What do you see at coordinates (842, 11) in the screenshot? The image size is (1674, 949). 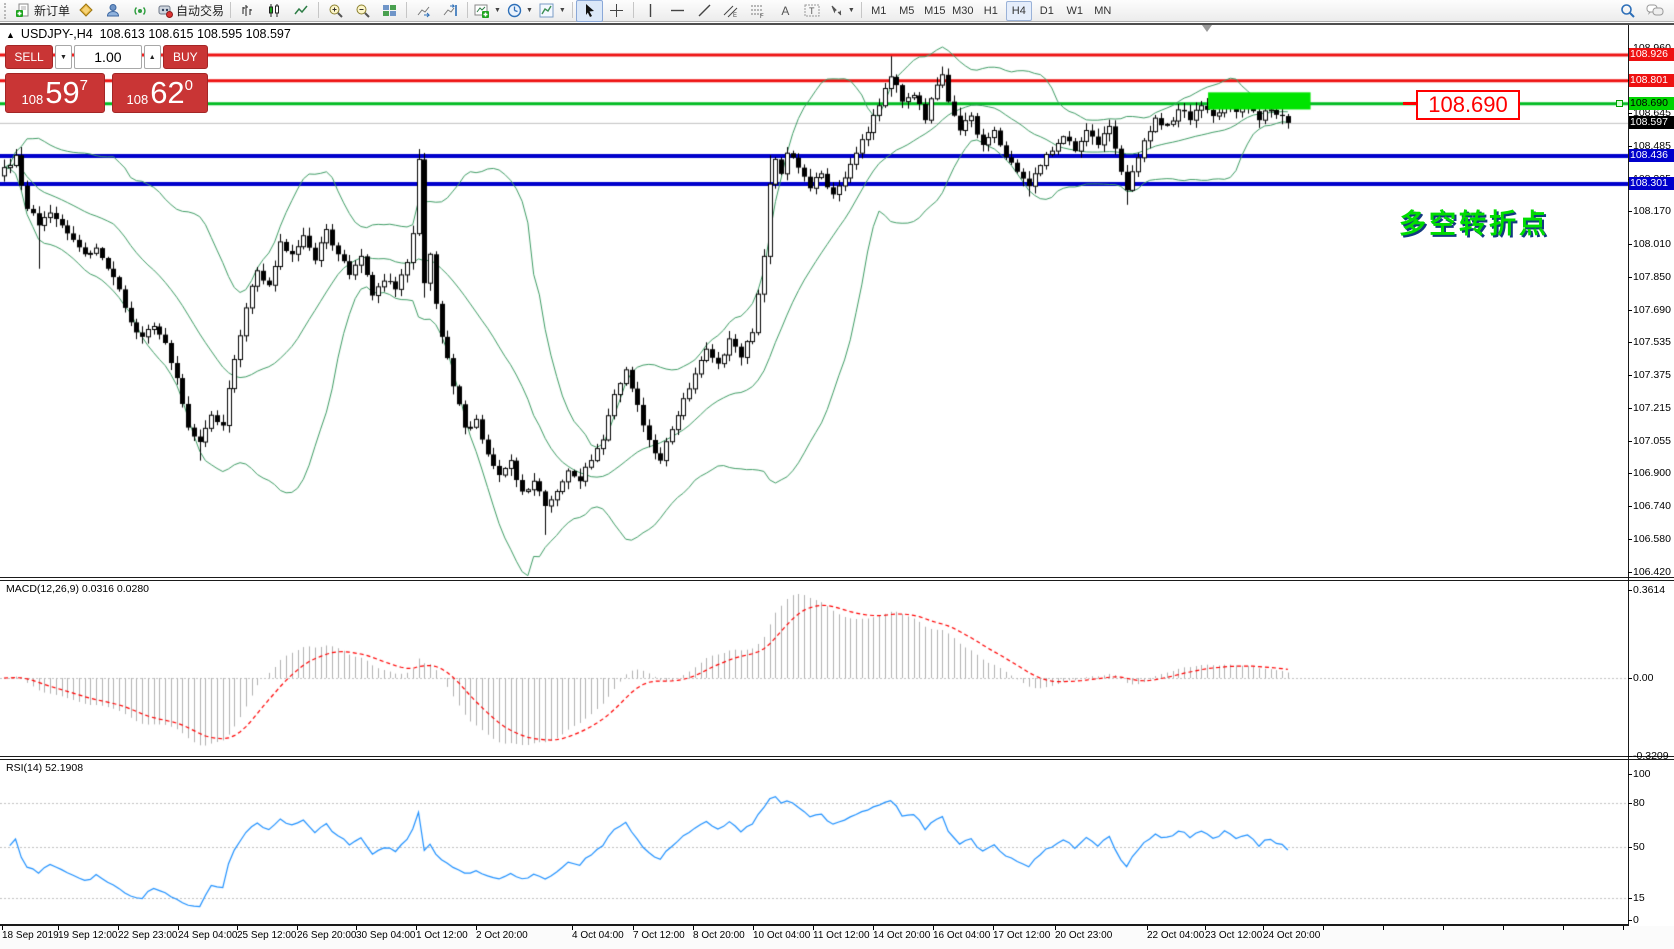 I see `arrows-button: ▼` at bounding box center [842, 11].